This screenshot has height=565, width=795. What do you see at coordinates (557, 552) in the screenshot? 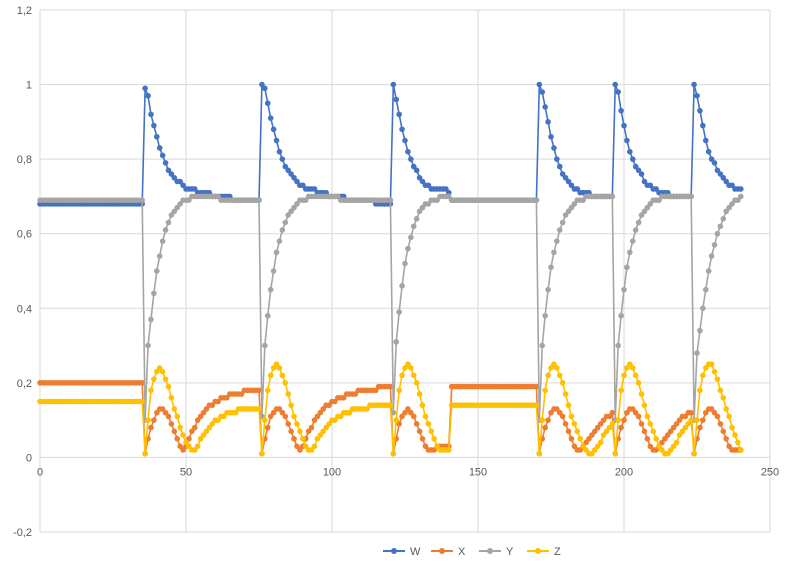
I see `legend-label: Z` at bounding box center [557, 552].